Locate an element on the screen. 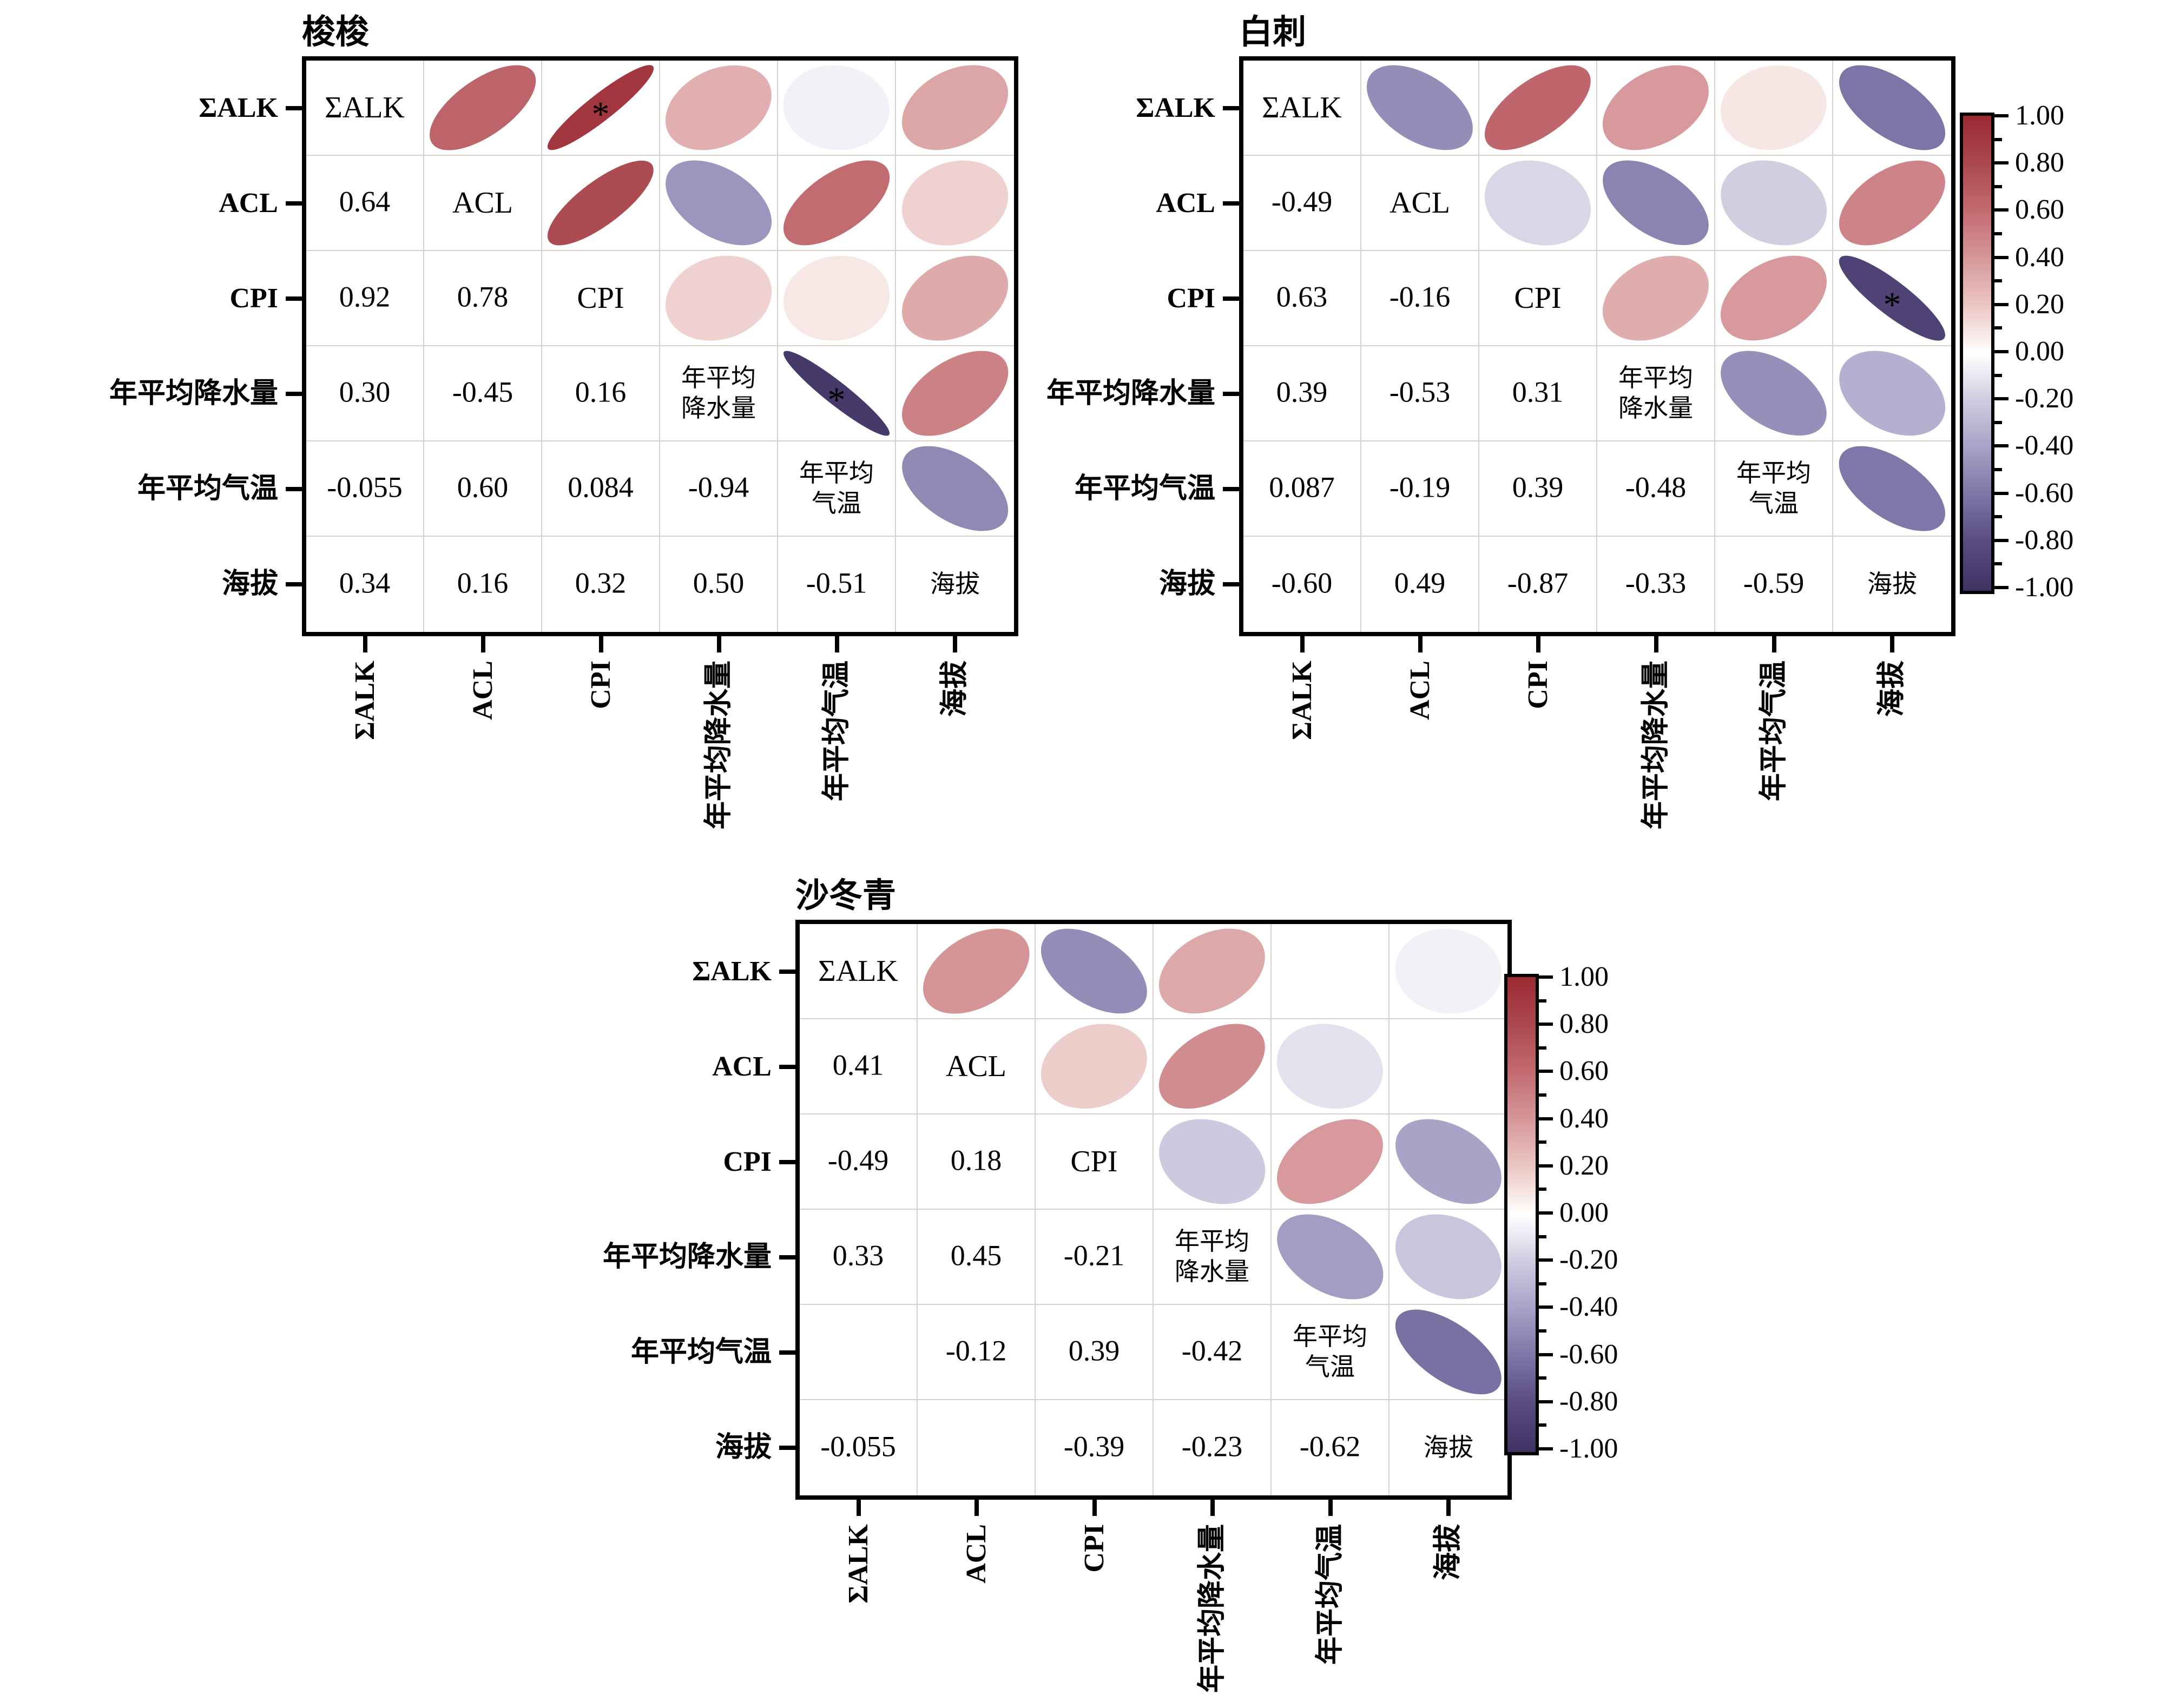 This screenshot has width=2173, height=1708. matrix-cell: -0.94 is located at coordinates (719, 489).